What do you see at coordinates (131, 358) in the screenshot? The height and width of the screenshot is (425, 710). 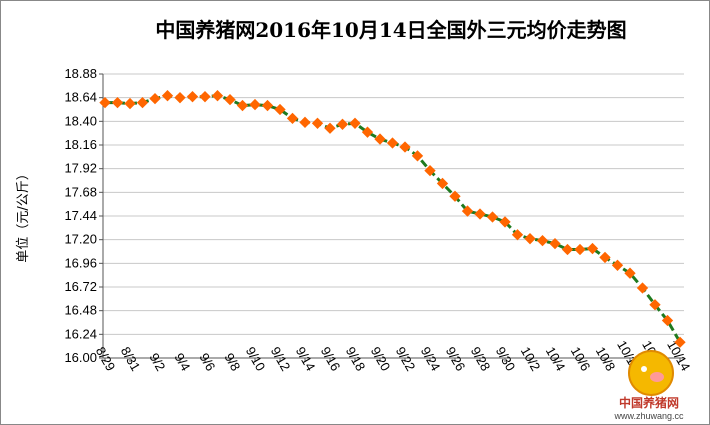 I see `x-tick-label: 8/31` at bounding box center [131, 358].